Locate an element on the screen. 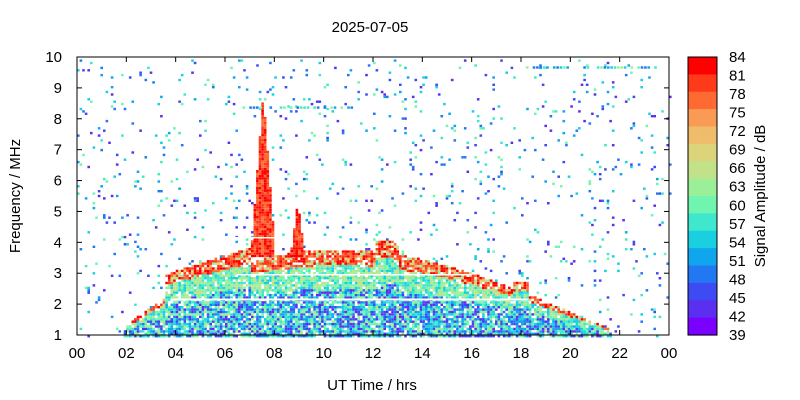 This screenshot has height=400, width=800. colorbar-tick-label: 75 is located at coordinates (737, 113).